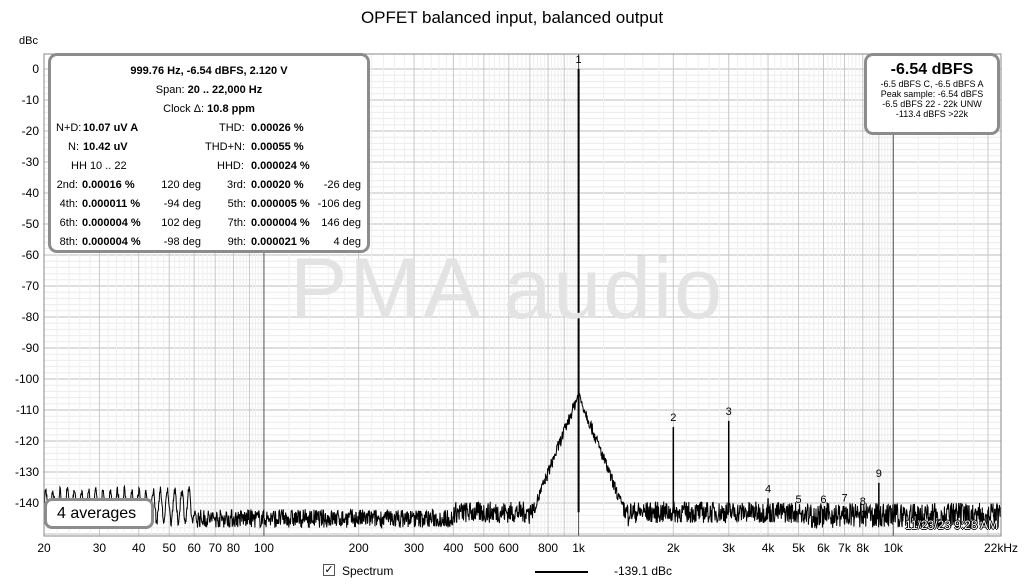 Image resolution: width=1024 pixels, height=587 pixels. Describe the element at coordinates (31, 286) in the screenshot. I see `y-tick-label: -70` at that location.